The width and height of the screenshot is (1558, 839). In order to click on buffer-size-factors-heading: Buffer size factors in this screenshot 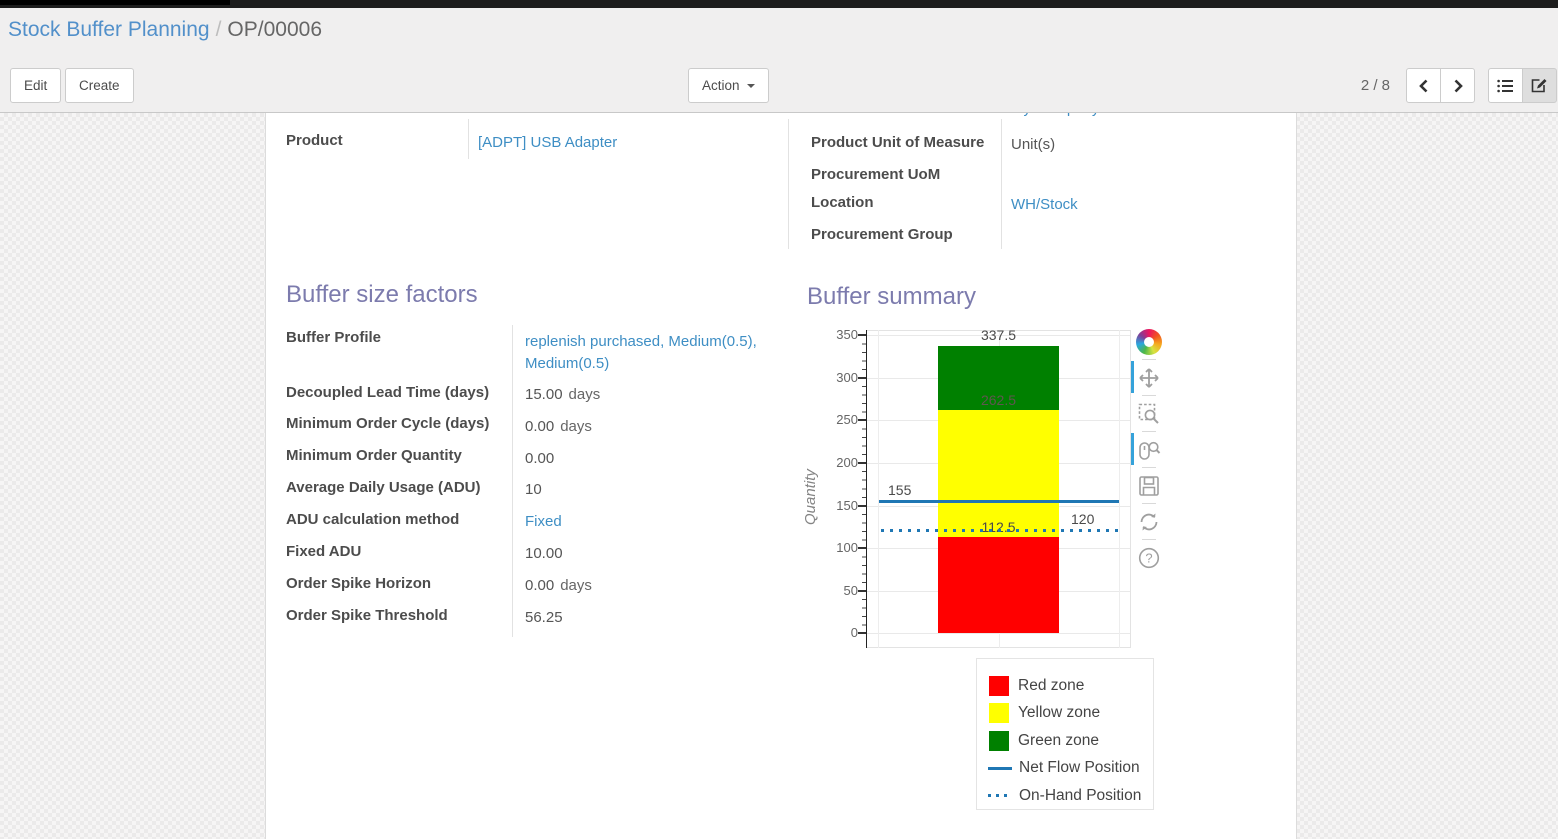, I will do `click(382, 294)`.